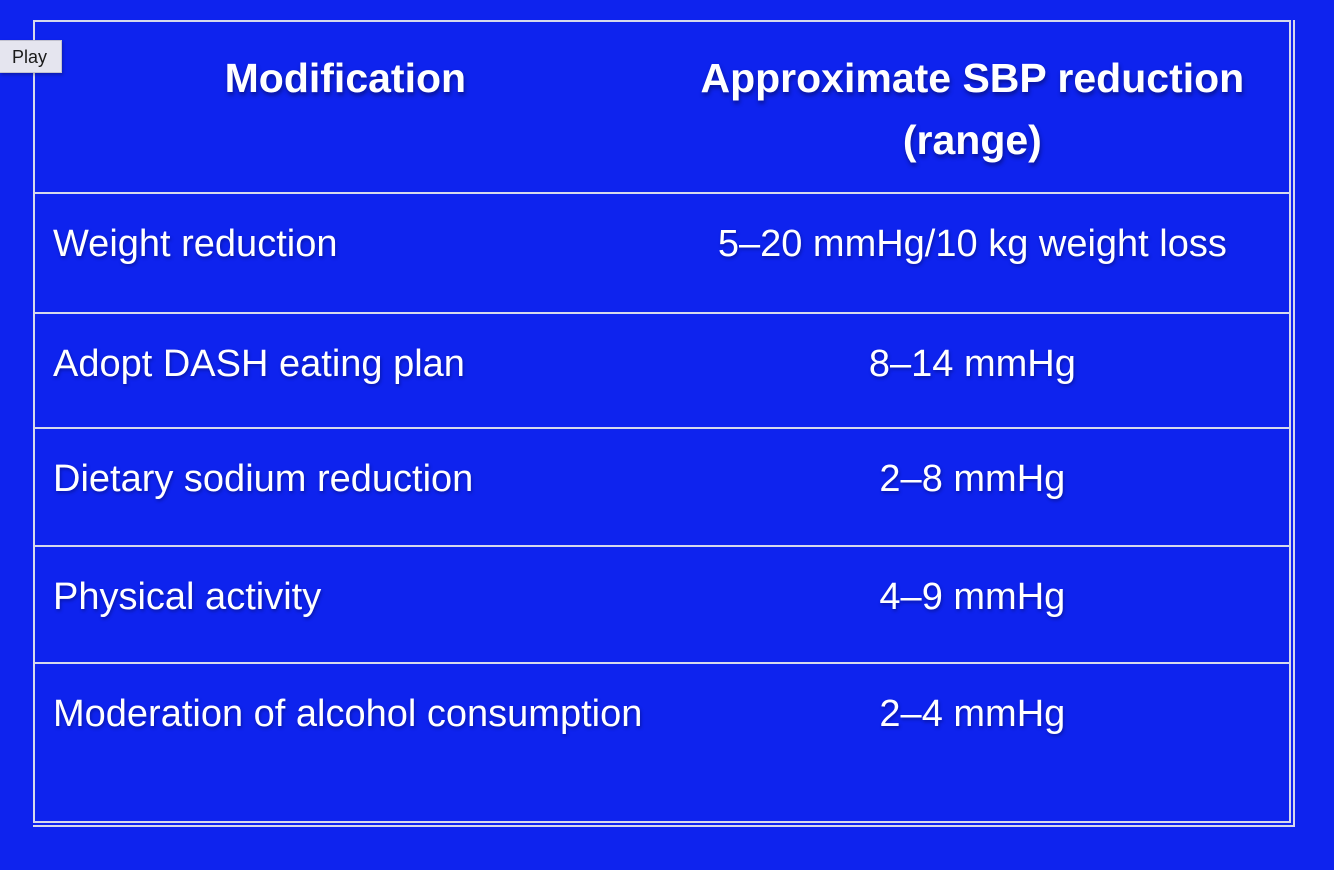 This screenshot has width=1334, height=870. Describe the element at coordinates (345, 78) in the screenshot. I see `column-header-modification: Modification` at that location.